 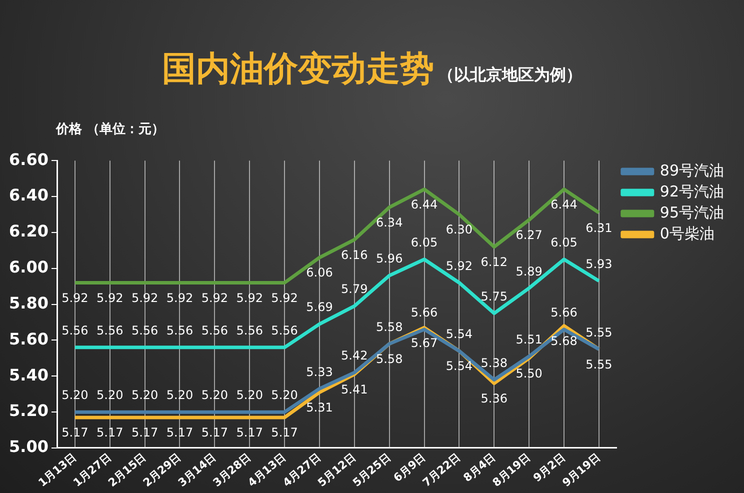 What do you see at coordinates (494, 363) in the screenshot?
I see `data-label: 5.38` at bounding box center [494, 363].